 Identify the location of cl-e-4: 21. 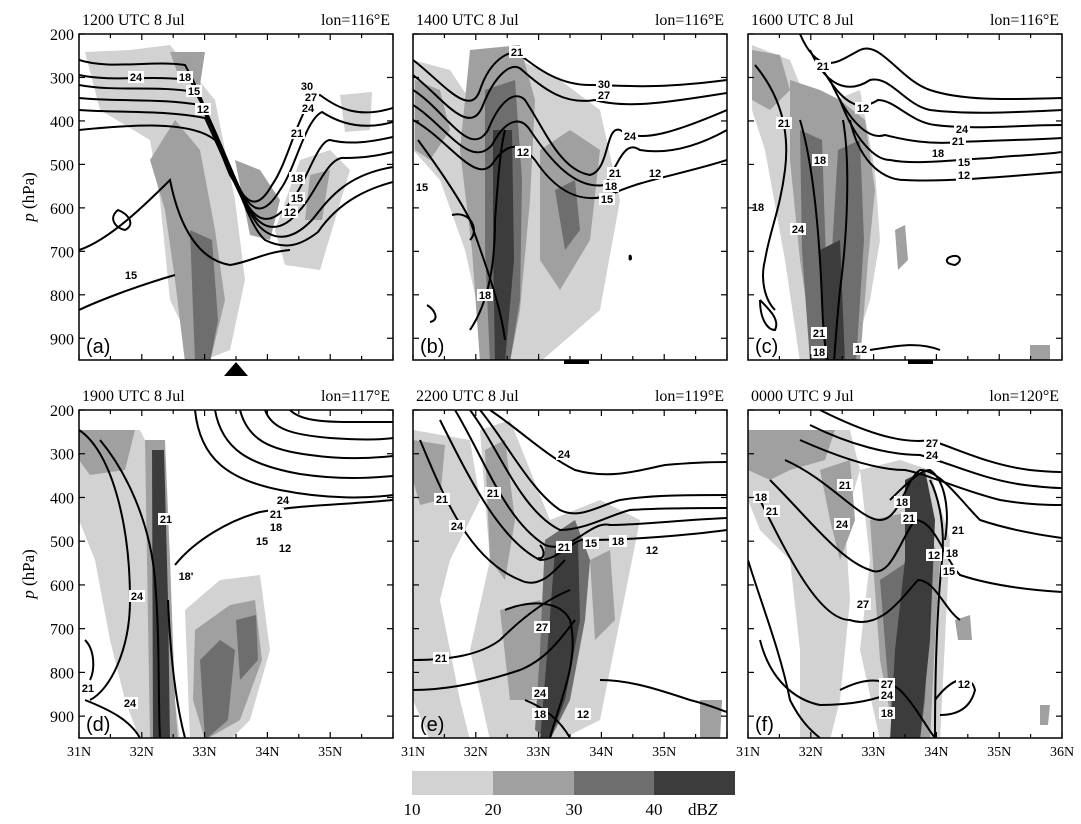
(564, 547).